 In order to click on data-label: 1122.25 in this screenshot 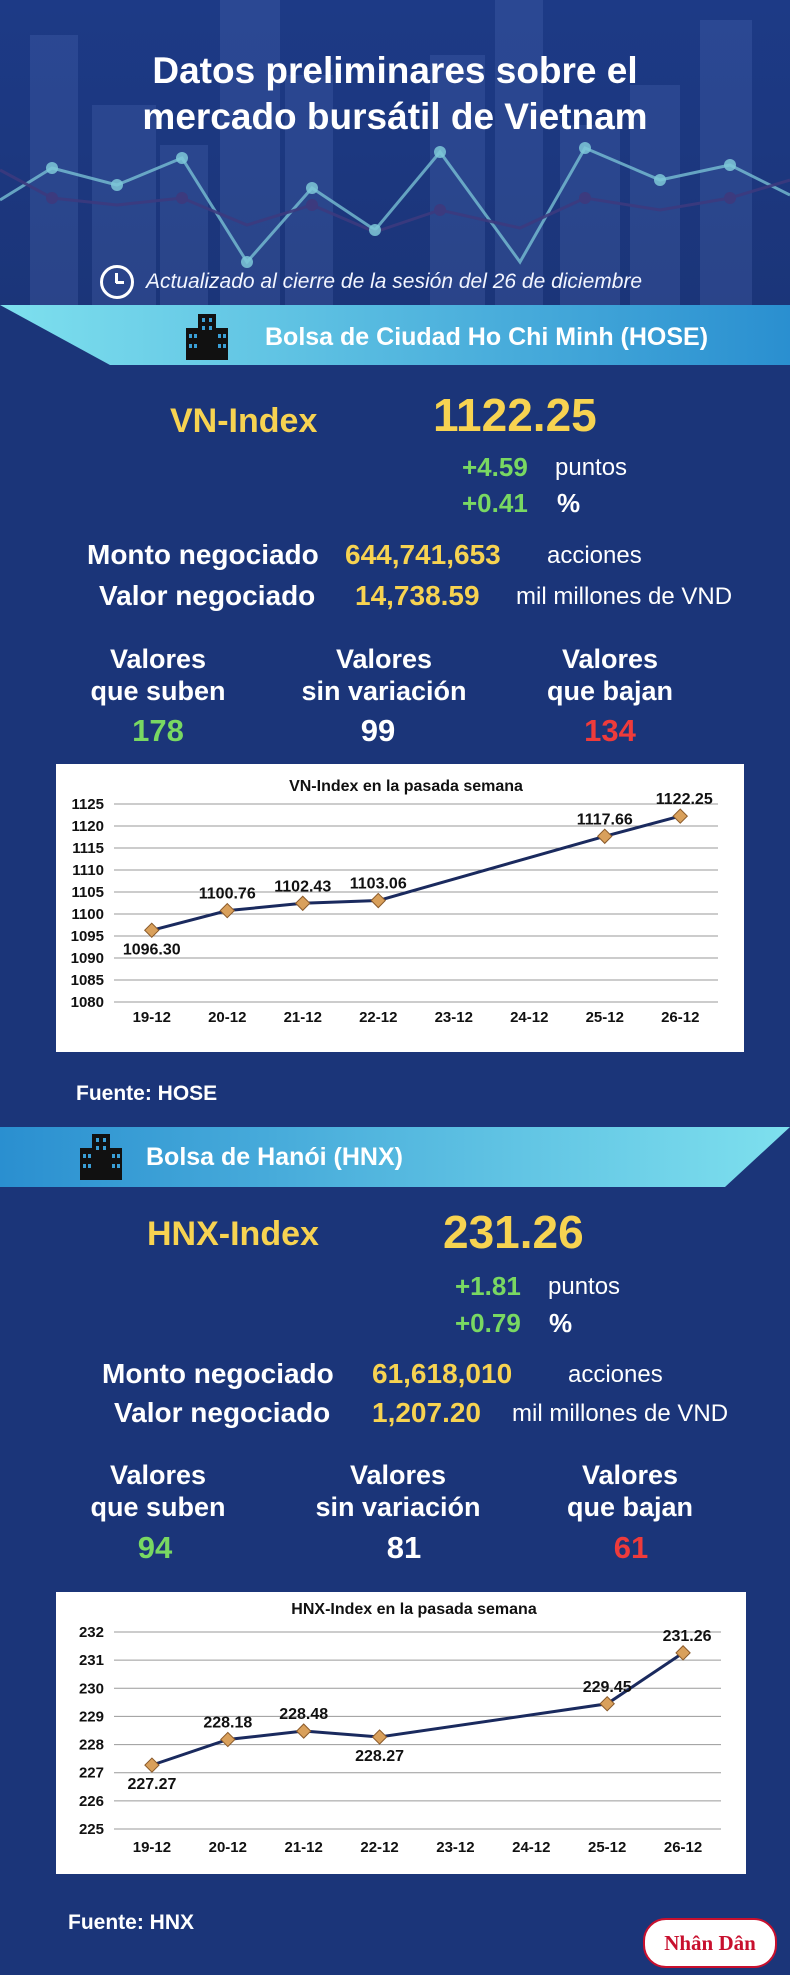, I will do `click(684, 799)`.